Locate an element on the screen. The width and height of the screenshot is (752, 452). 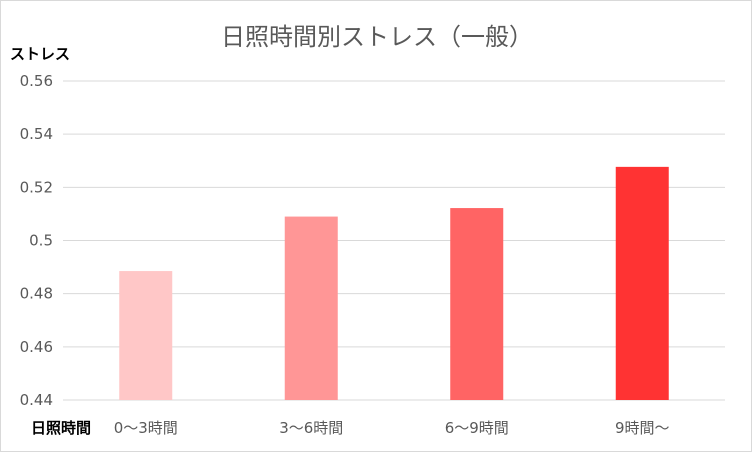
y-tick-label: 0.46 is located at coordinates (36, 347).